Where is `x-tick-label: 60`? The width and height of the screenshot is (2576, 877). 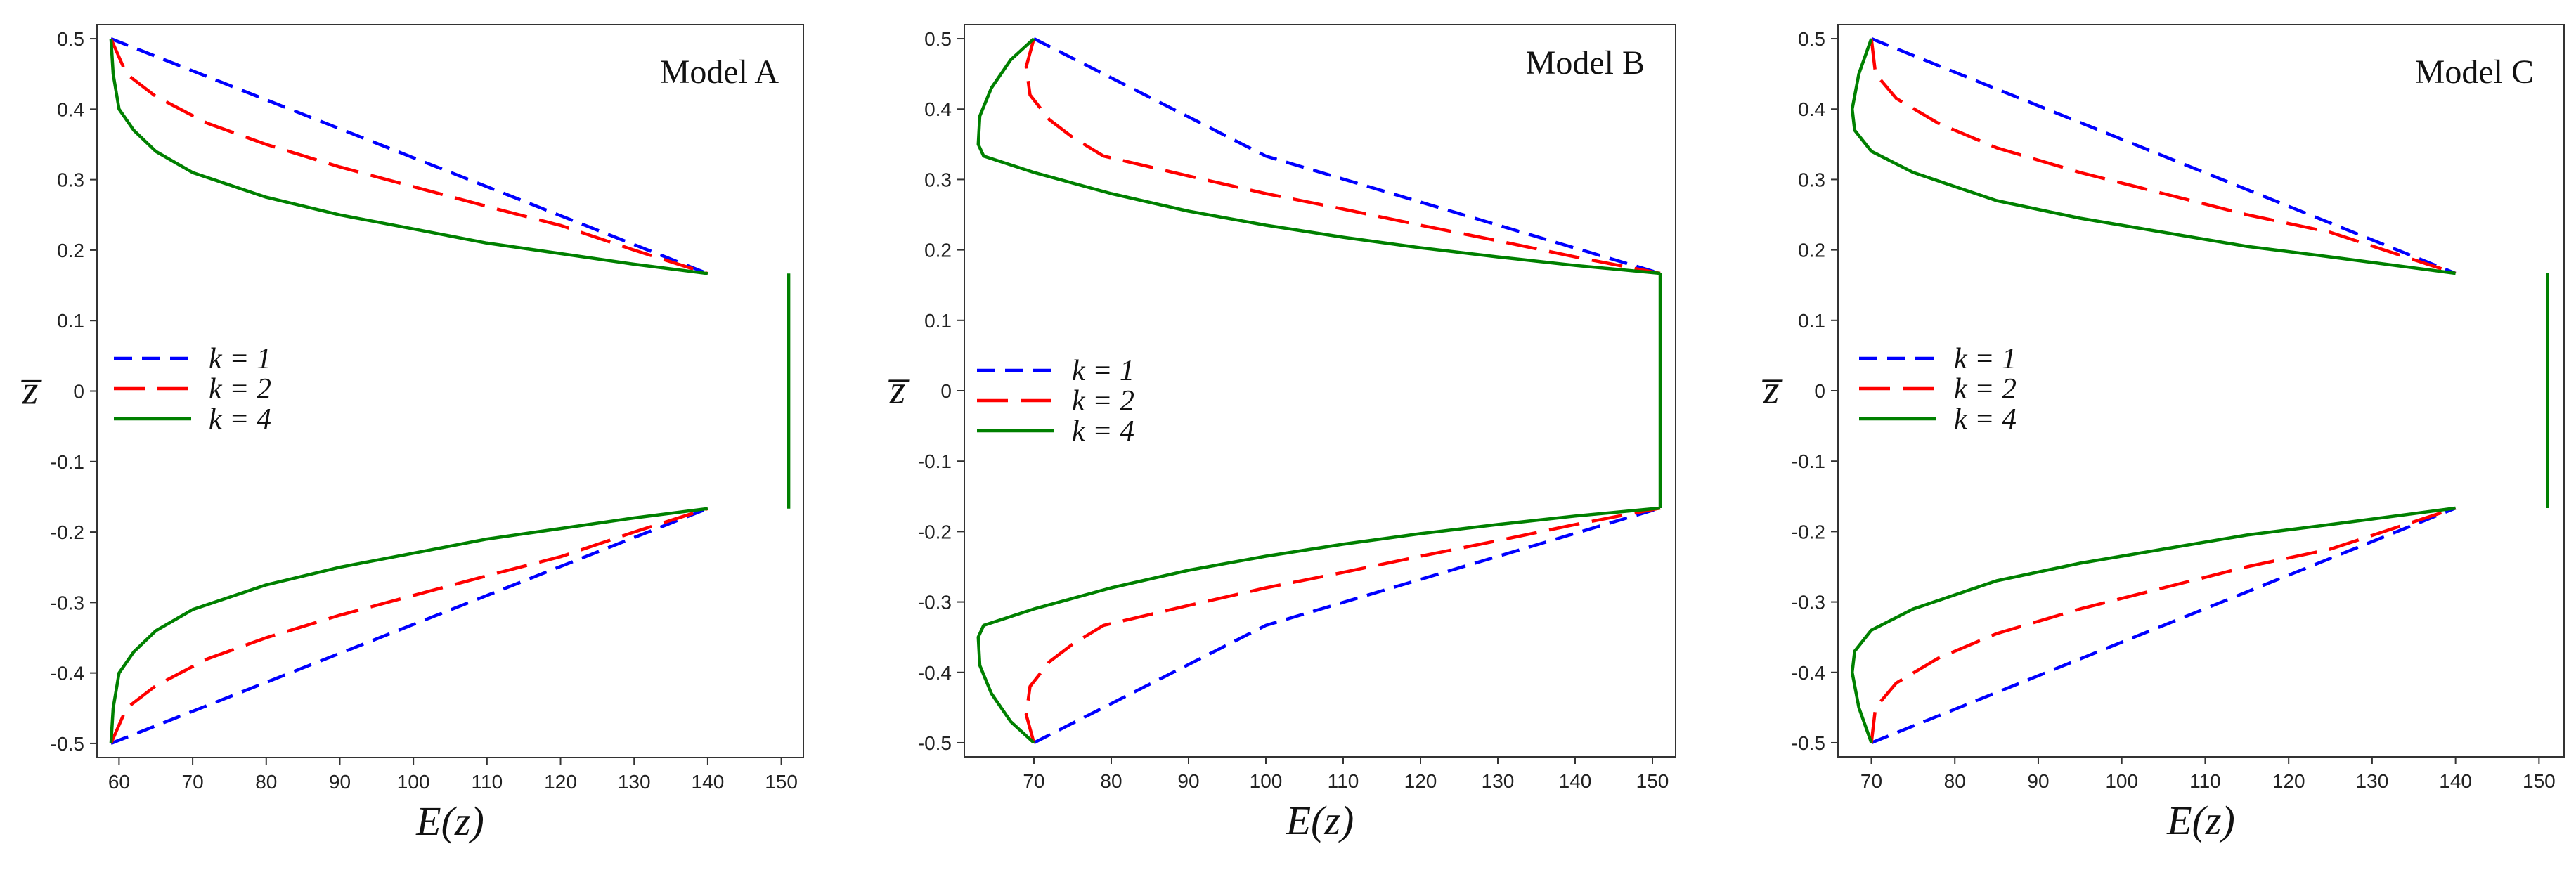
x-tick-label: 60 is located at coordinates (119, 782).